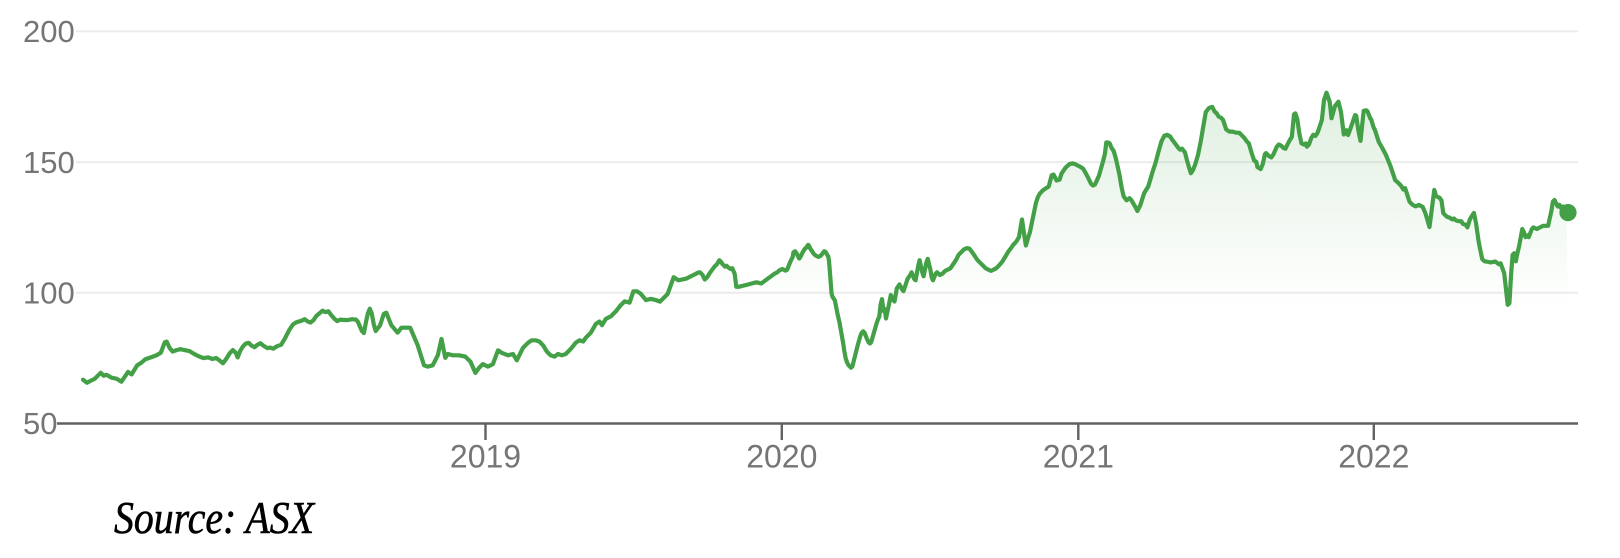 This screenshot has height=558, width=1620. What do you see at coordinates (49, 31) in the screenshot?
I see `svg-text: 200` at bounding box center [49, 31].